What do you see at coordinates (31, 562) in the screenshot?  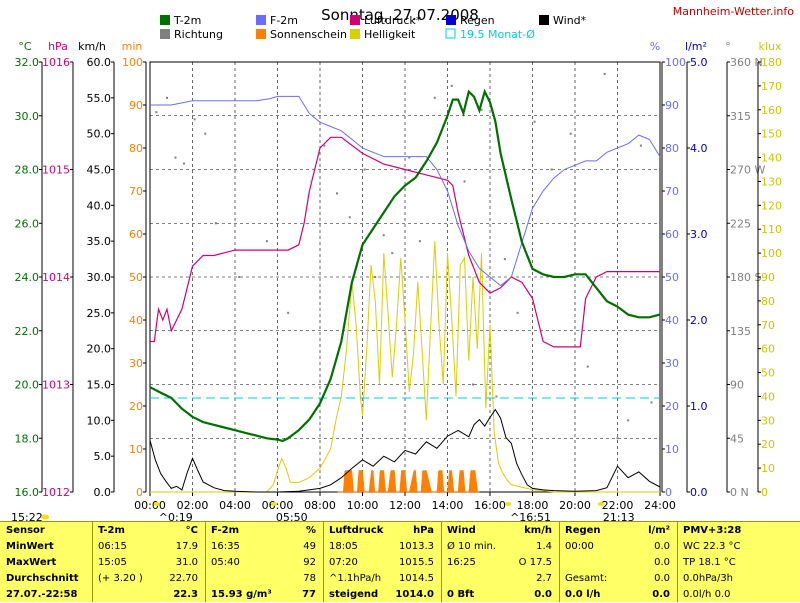 I see `row-label-max: MaxWert` at bounding box center [31, 562].